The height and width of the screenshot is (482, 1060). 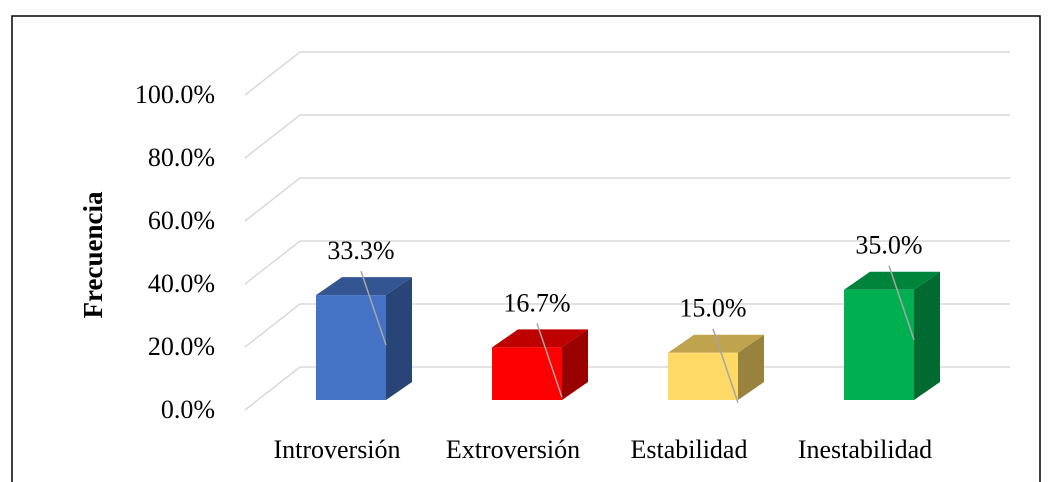 I want to click on y-tick-label: 100.0%, so click(x=175, y=94).